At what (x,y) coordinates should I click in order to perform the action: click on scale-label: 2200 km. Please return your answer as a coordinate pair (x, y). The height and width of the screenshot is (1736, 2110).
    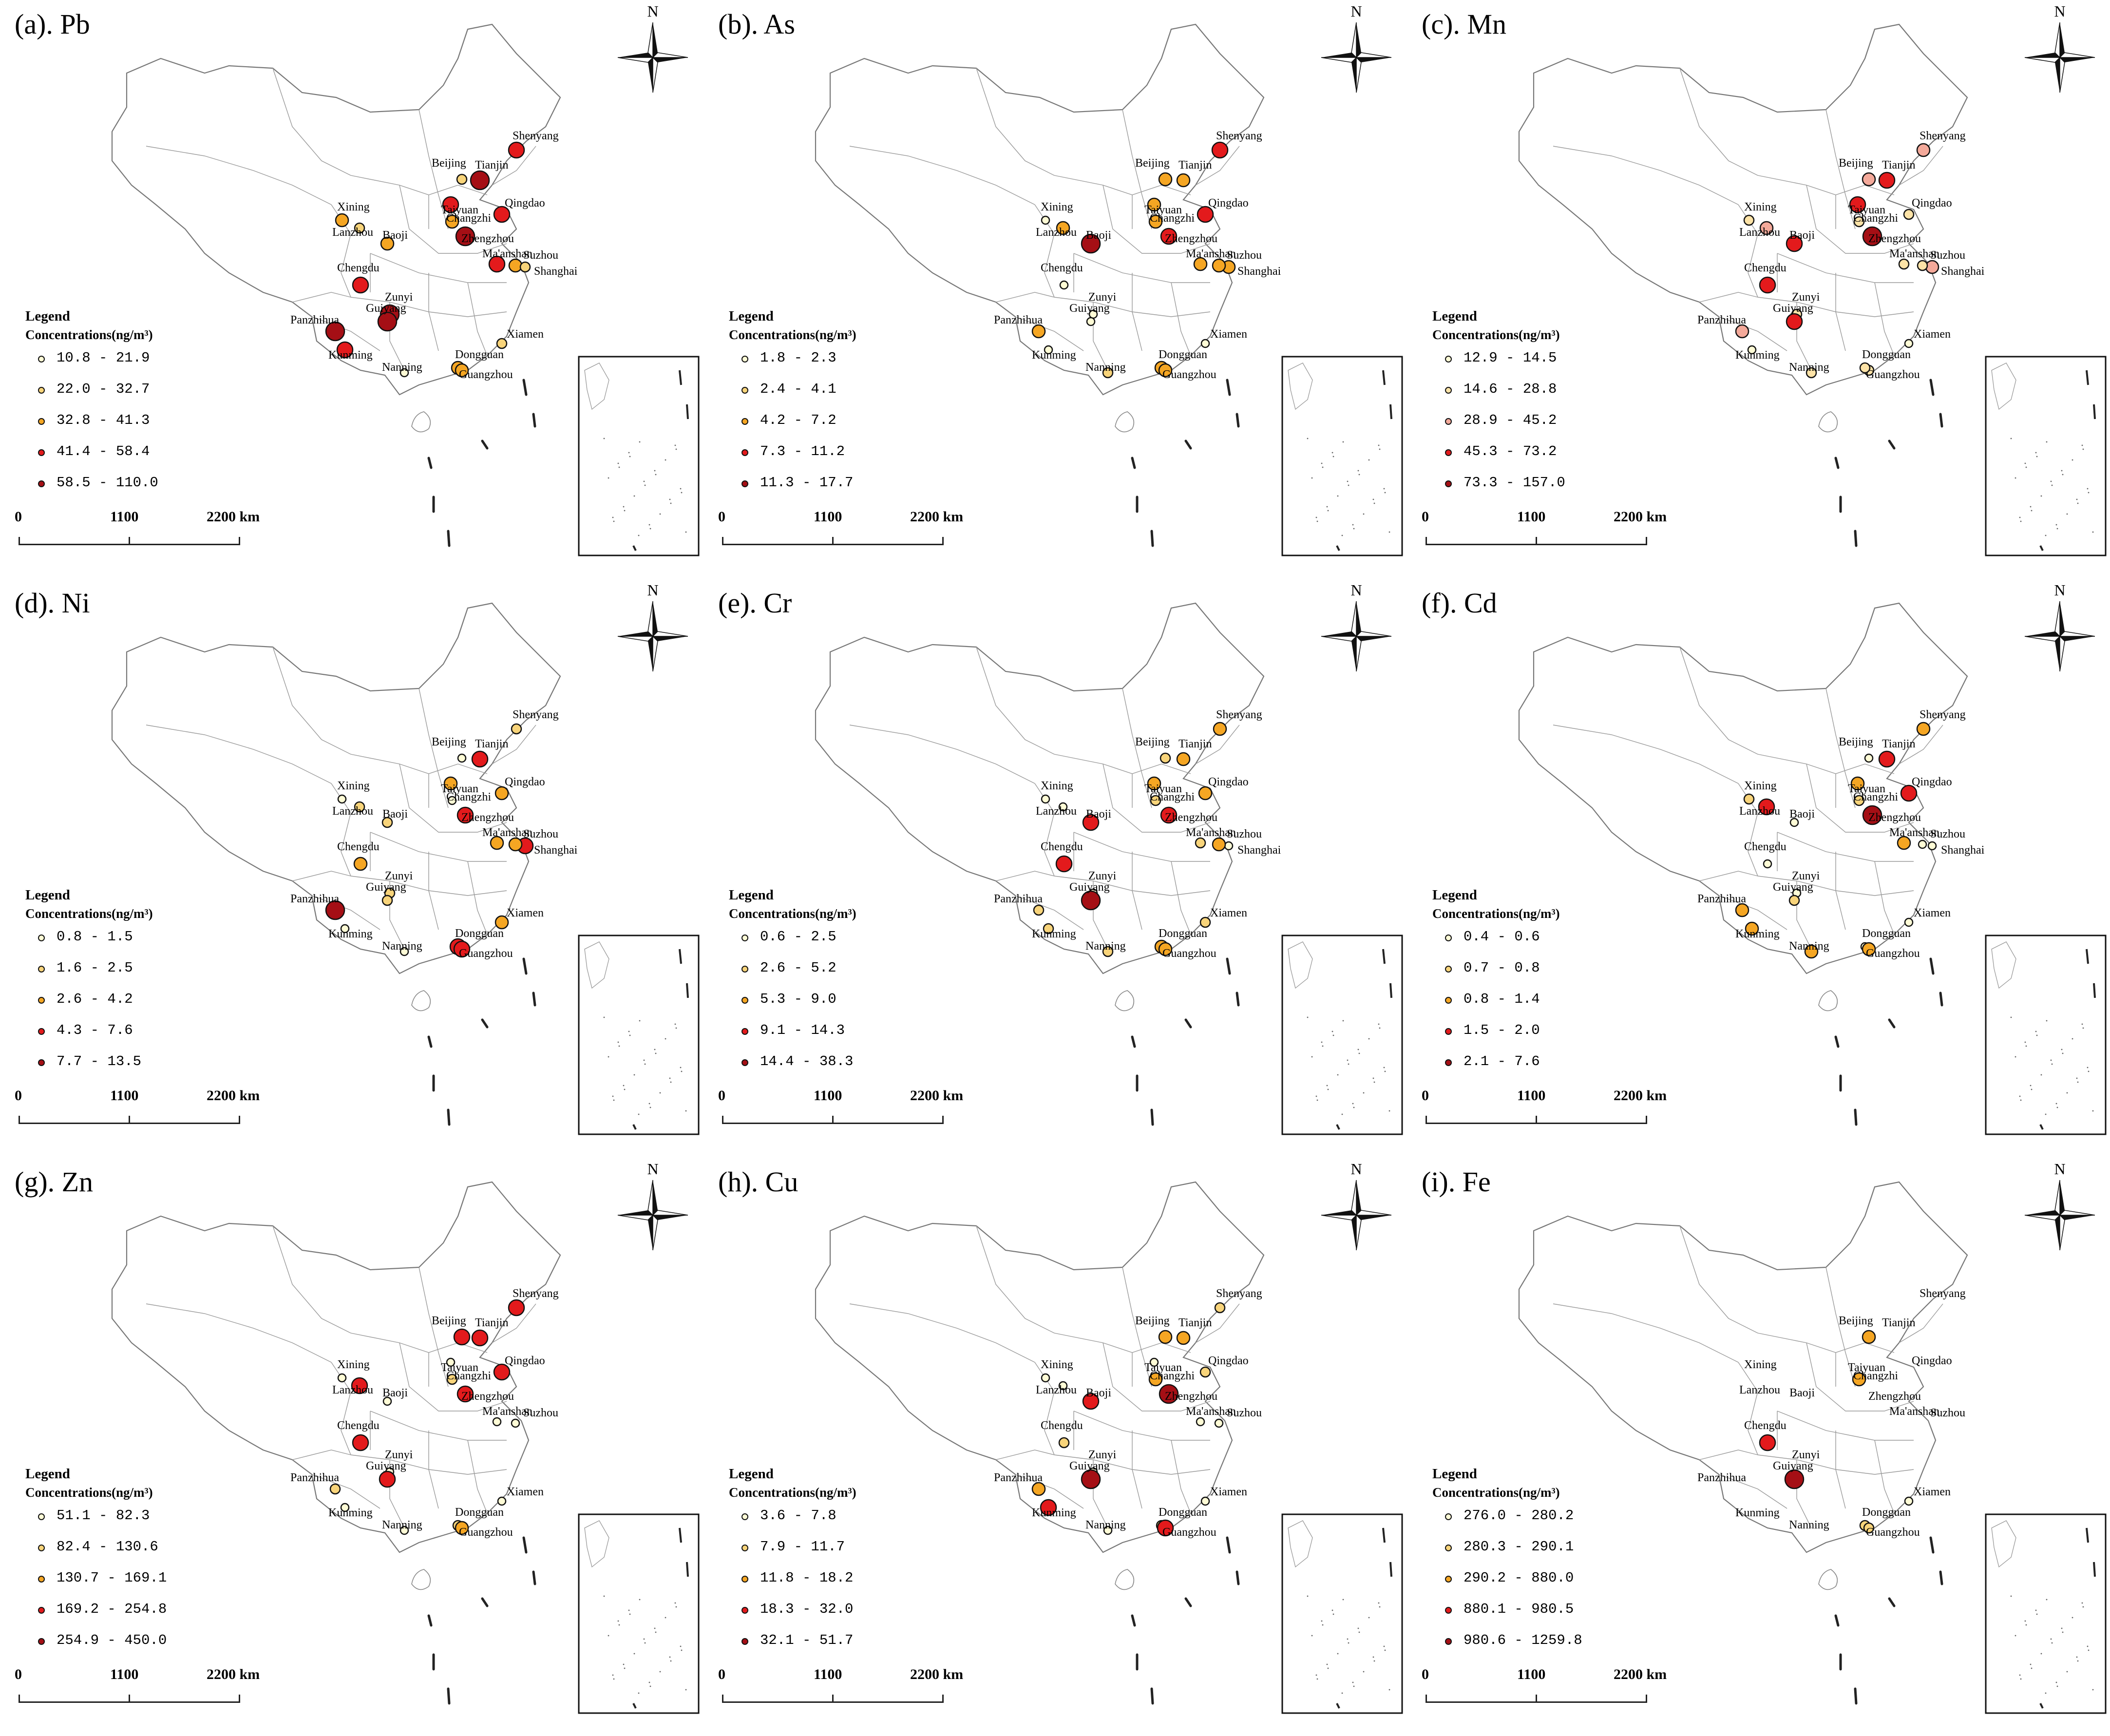
    Looking at the image, I should click on (233, 1095).